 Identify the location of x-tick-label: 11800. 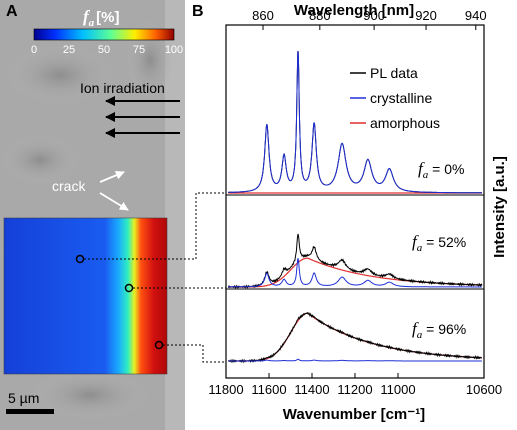
(225, 389).